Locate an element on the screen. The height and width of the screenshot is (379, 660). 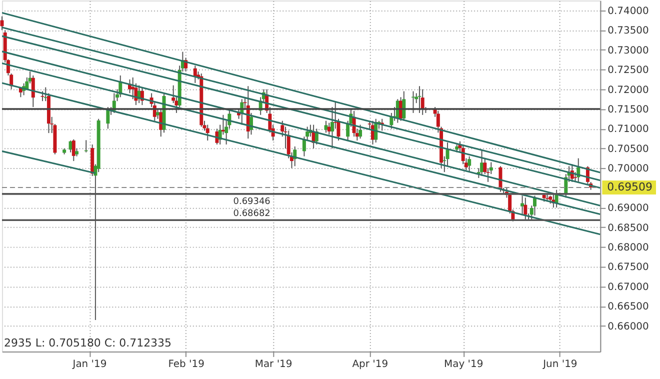
x-tick-label: Jun '19 is located at coordinates (560, 364).